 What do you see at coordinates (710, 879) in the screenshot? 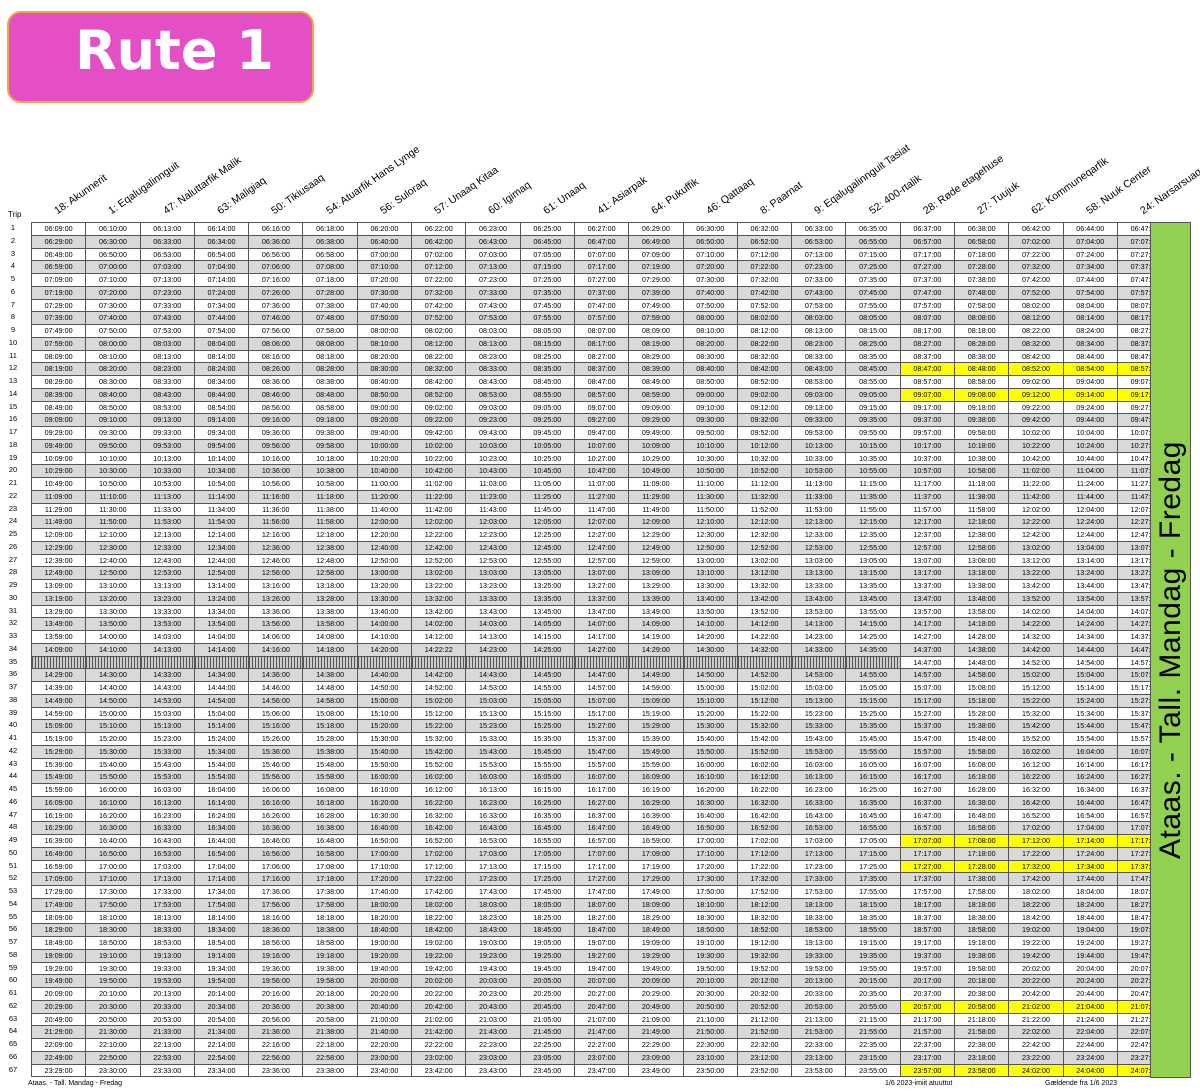
I see `time-cell: 17:30:00` at bounding box center [710, 879].